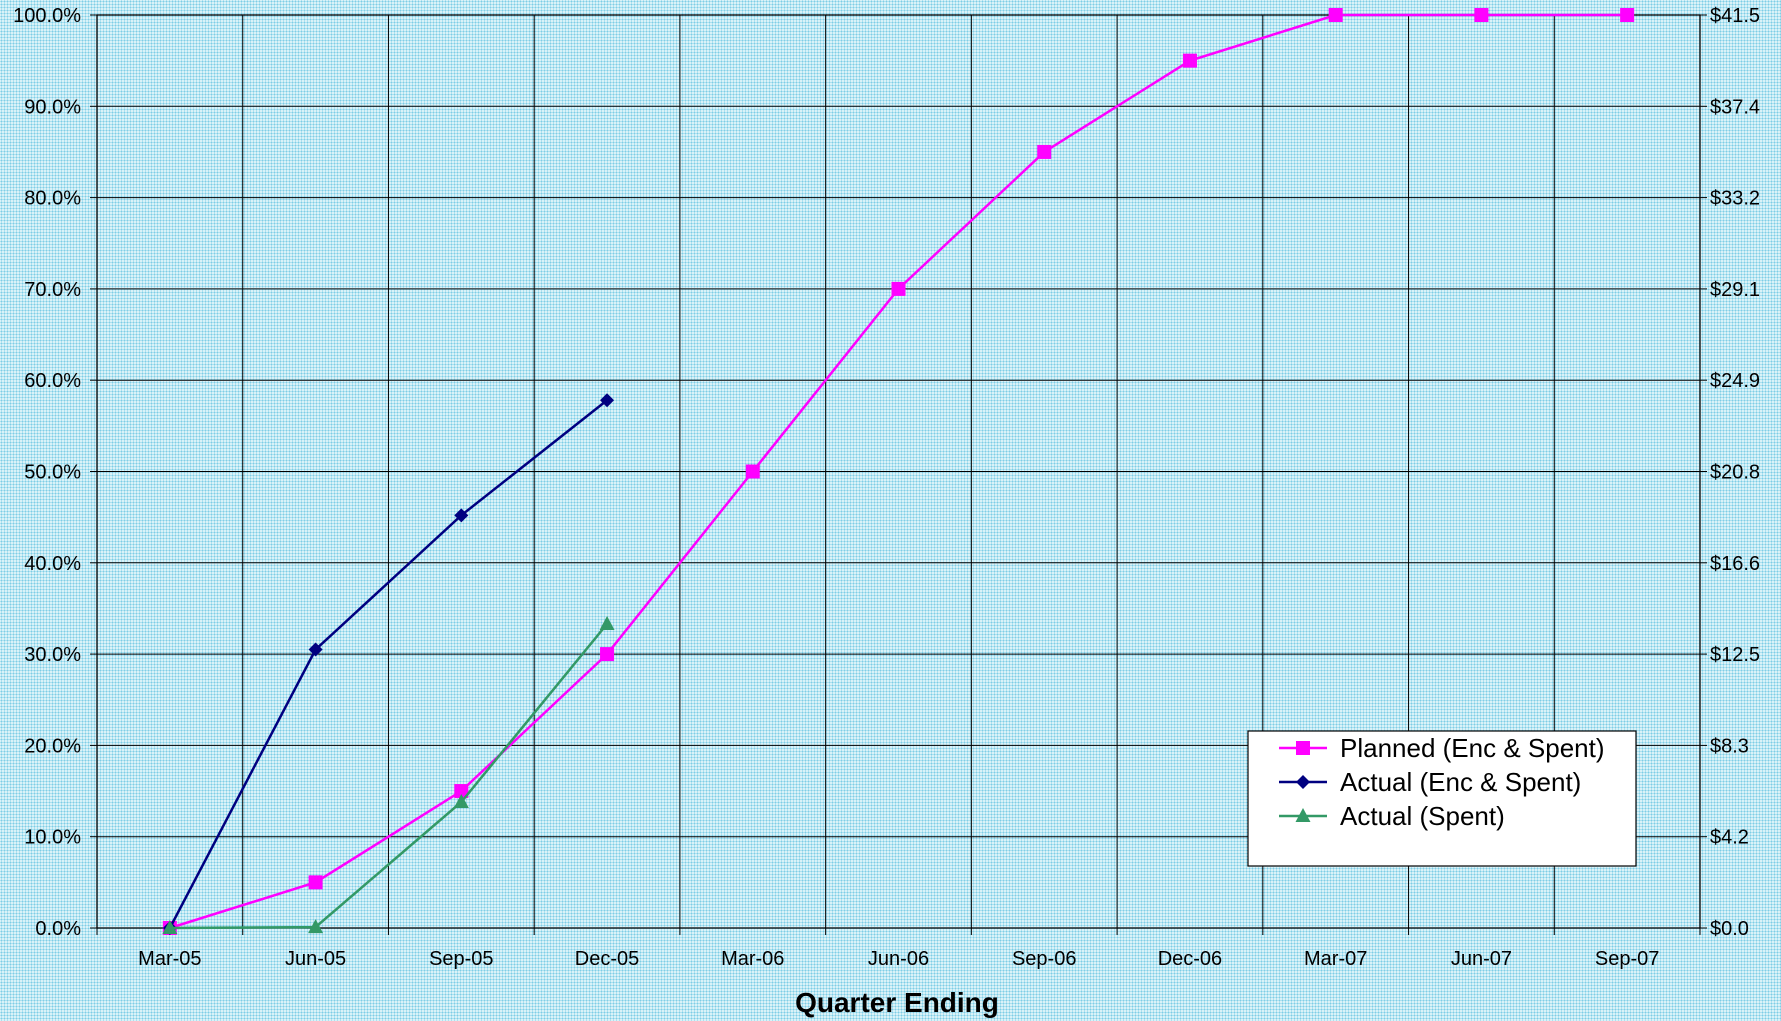 This screenshot has height=1021, width=1781. I want to click on y2-tick-label: $37.4, so click(1735, 107).